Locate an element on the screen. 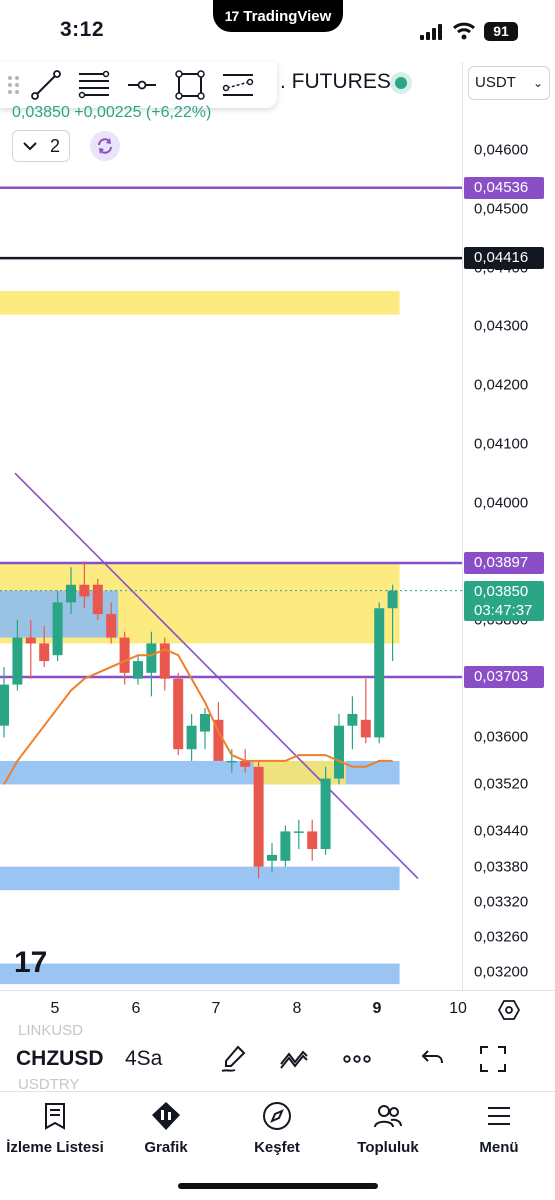  chart-icon is located at coordinates (166, 1116).